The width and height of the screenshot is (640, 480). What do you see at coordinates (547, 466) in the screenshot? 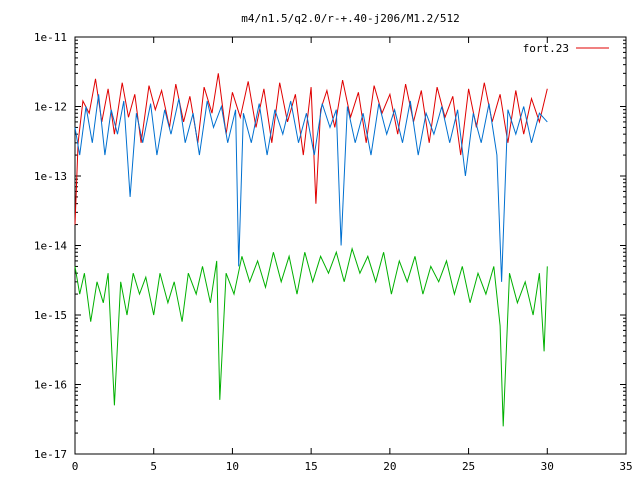
I see `x-tick-label: 30` at bounding box center [547, 466].